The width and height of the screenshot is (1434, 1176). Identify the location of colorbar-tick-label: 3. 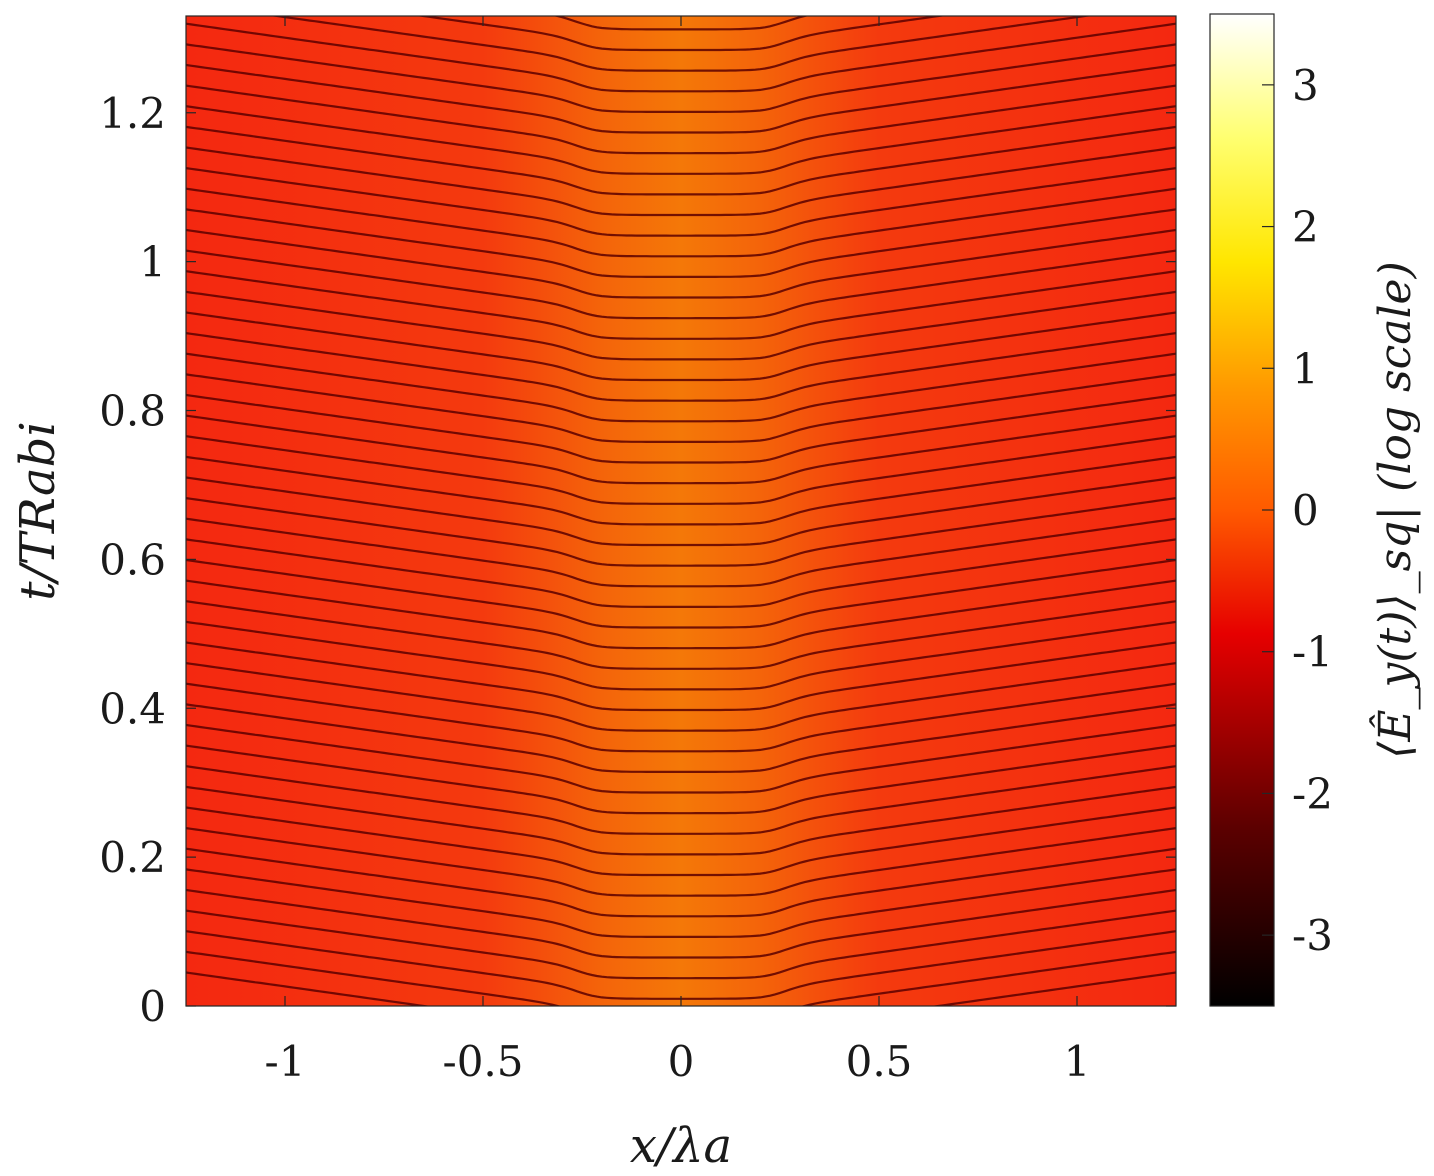
(1305, 85).